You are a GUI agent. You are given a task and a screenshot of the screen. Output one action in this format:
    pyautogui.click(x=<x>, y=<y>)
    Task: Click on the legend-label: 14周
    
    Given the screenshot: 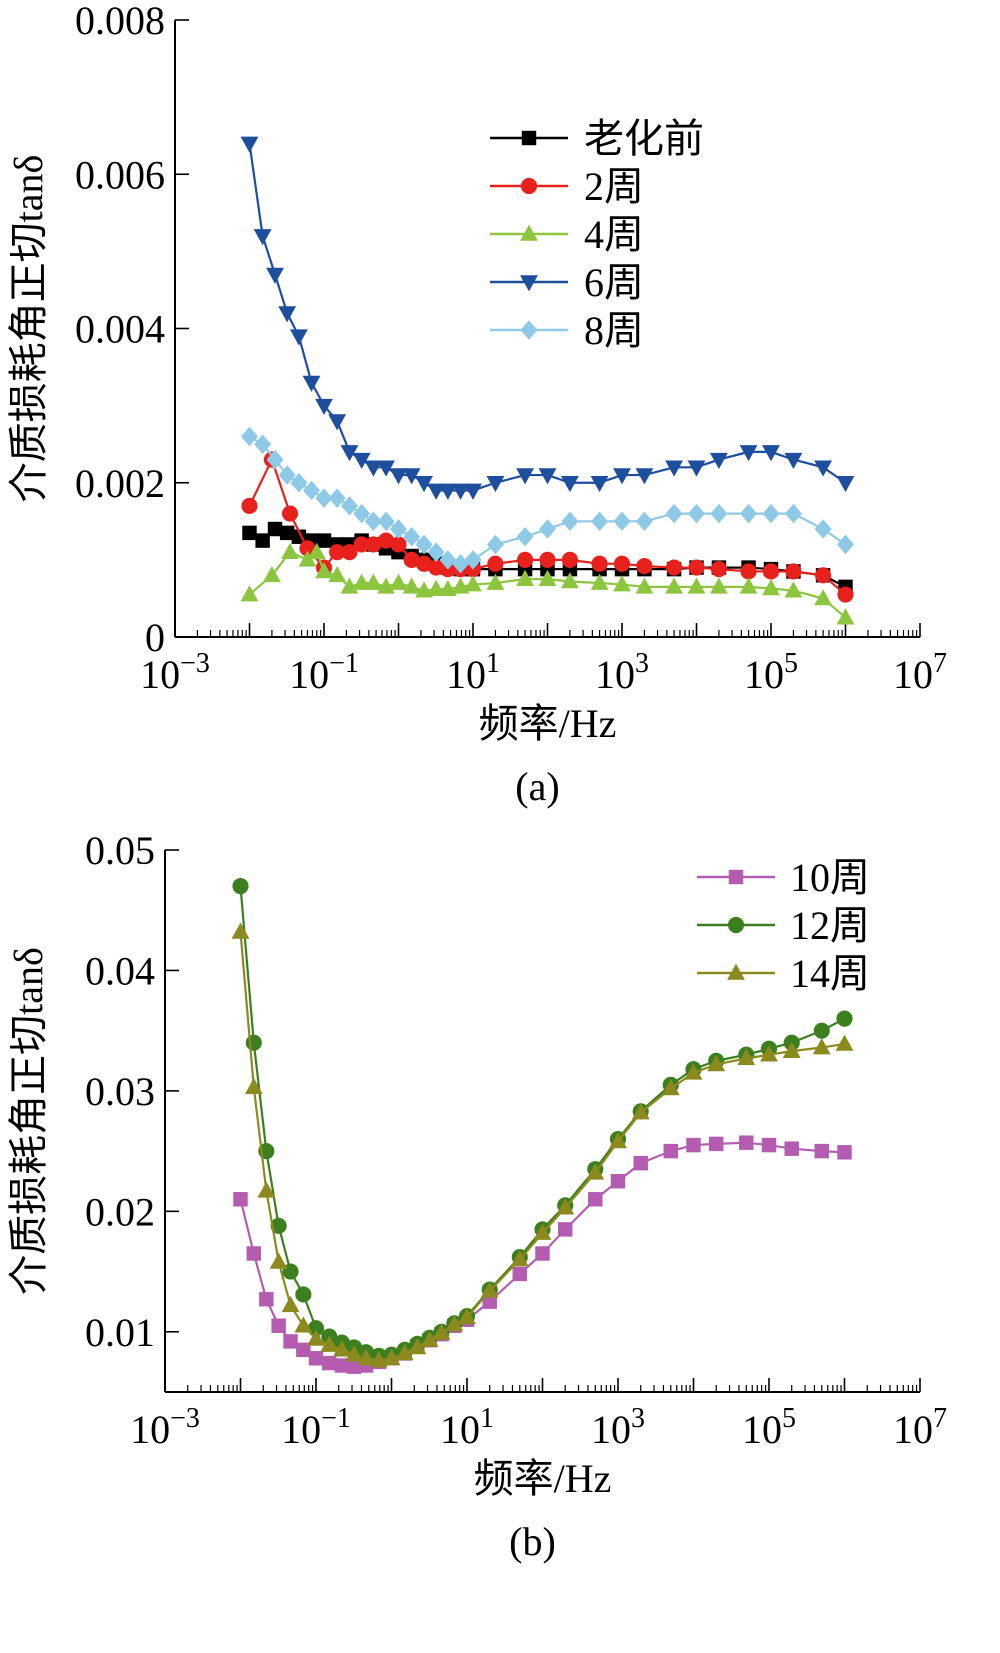 What is the action you would take?
    pyautogui.click(x=830, y=973)
    